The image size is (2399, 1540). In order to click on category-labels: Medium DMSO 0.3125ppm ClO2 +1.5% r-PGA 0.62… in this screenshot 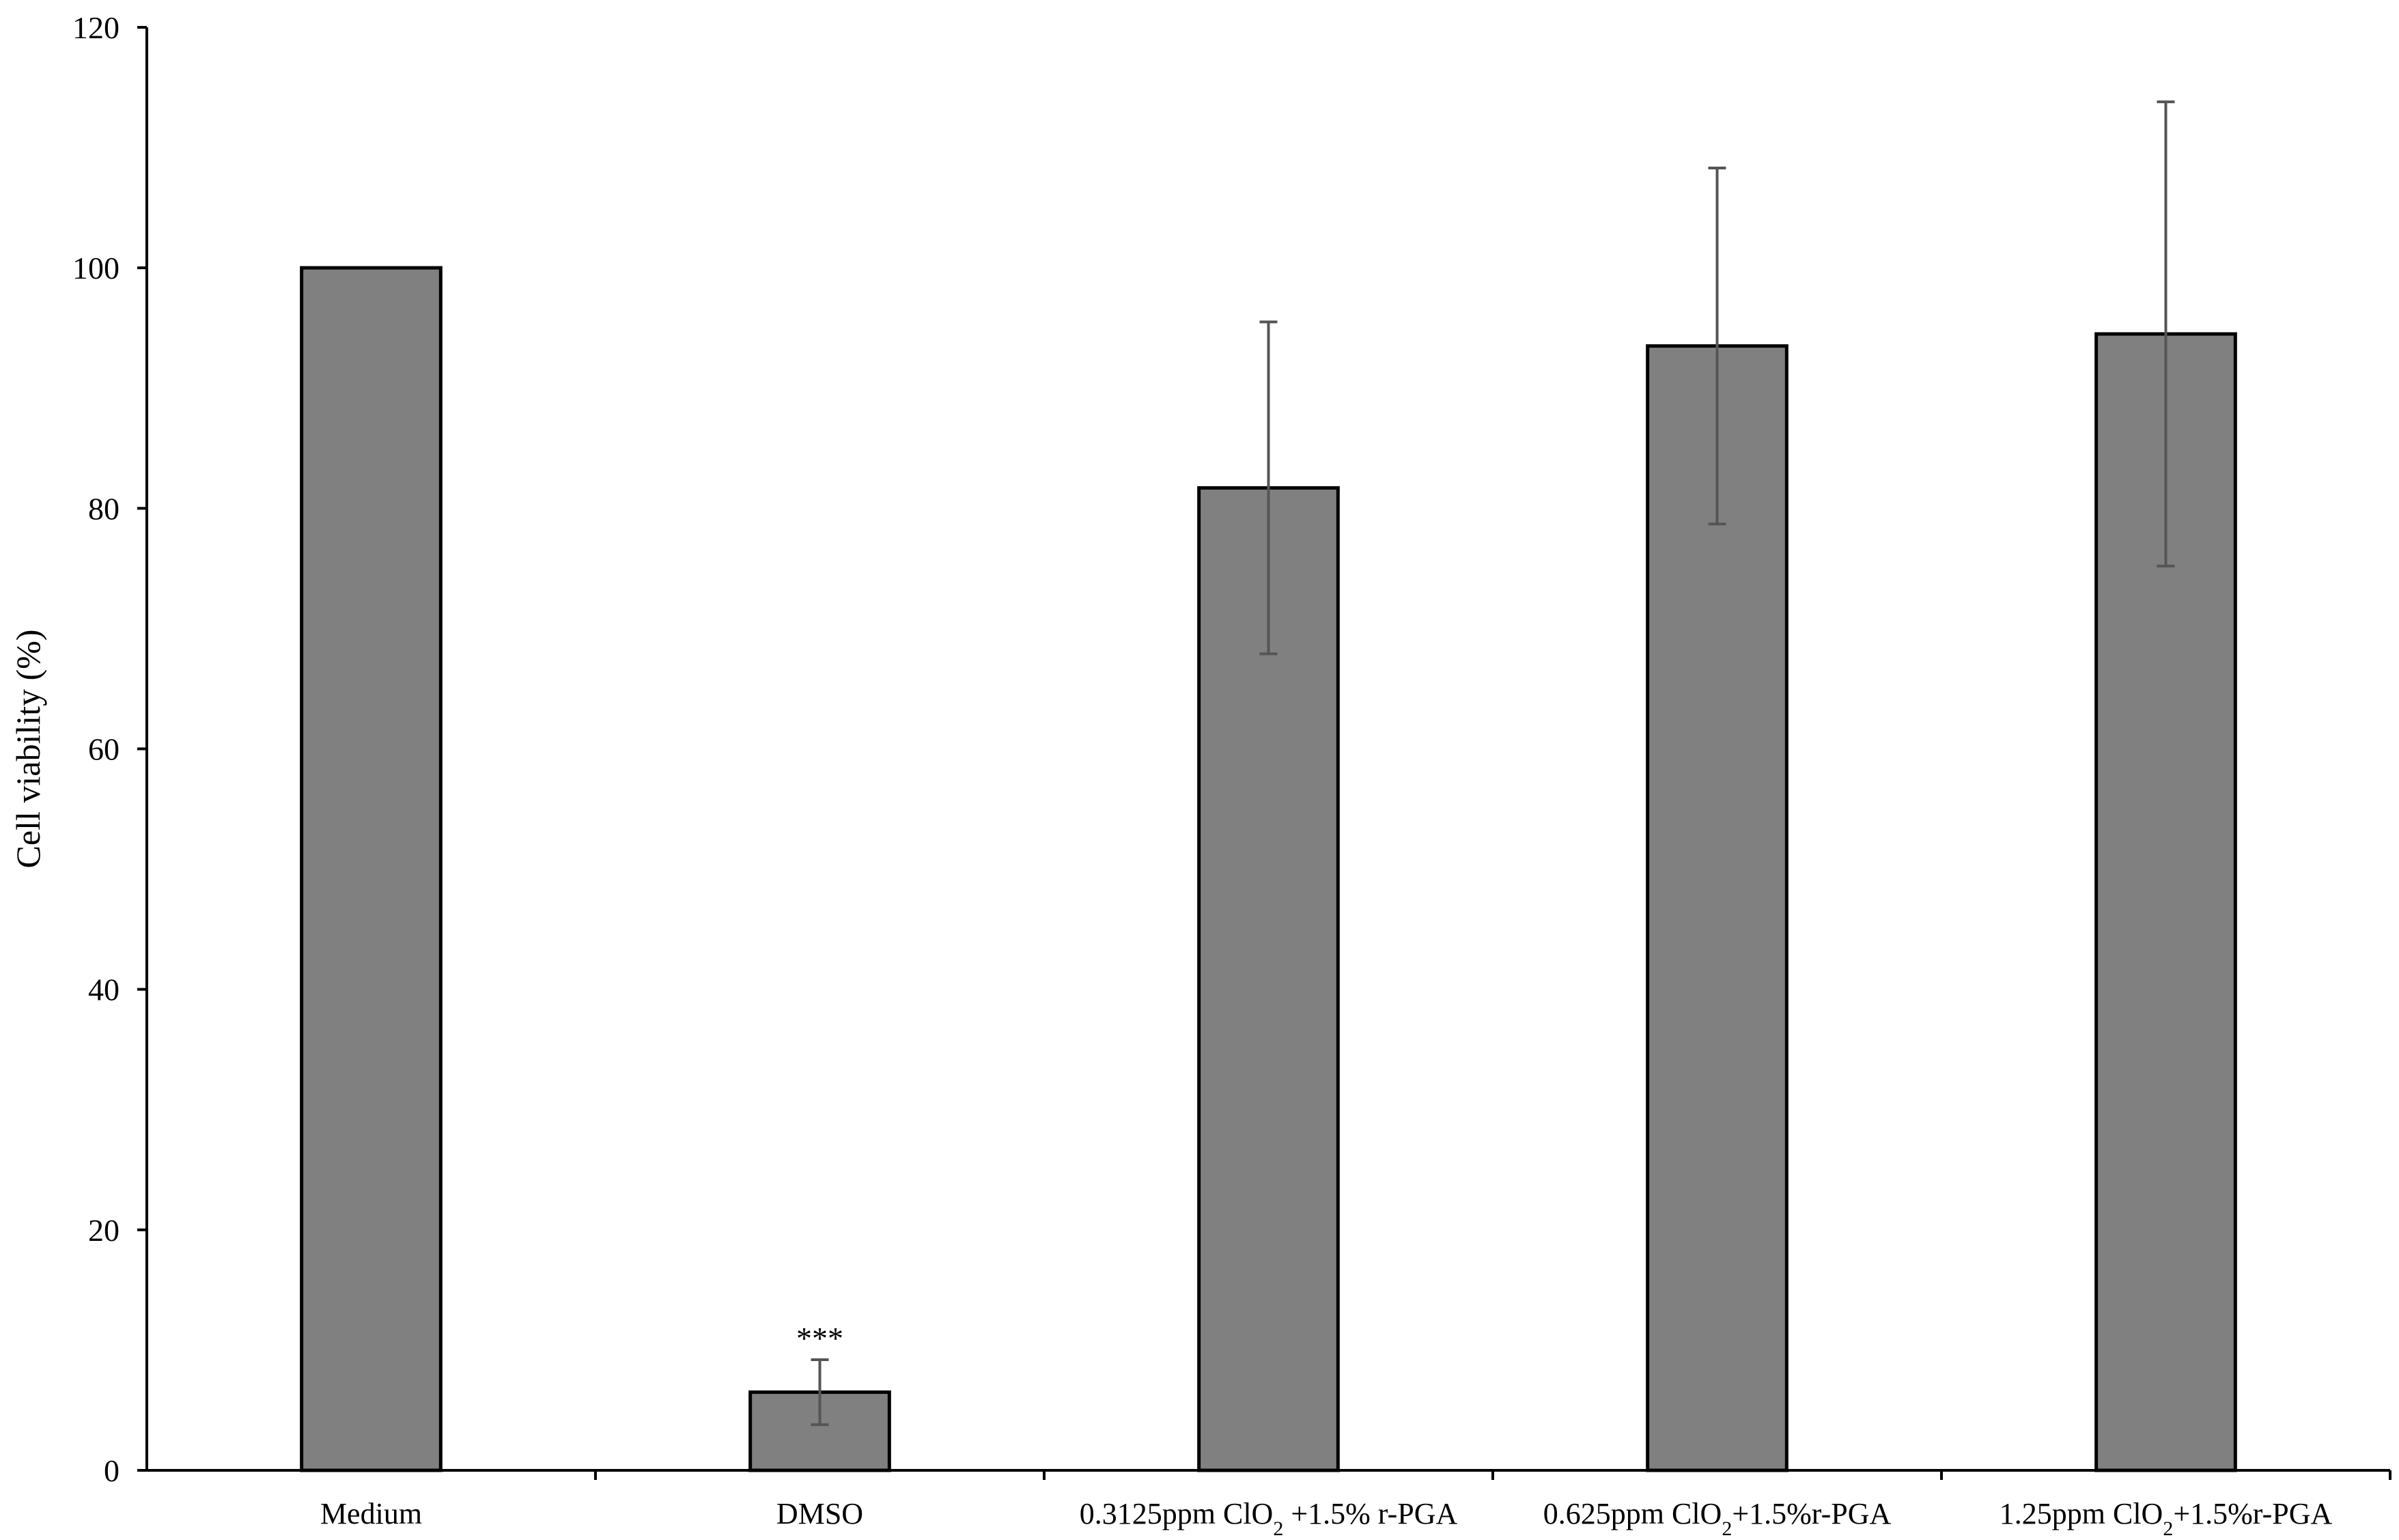, I will do `click(1326, 1518)`.